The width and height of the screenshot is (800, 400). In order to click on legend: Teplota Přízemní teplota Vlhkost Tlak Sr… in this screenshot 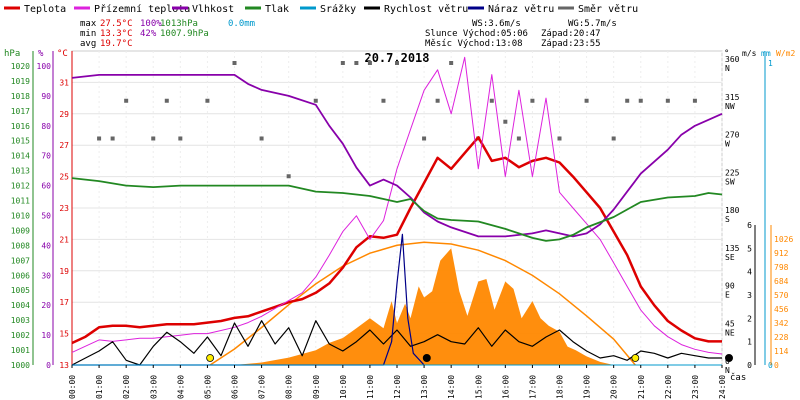, I will do `click(321, 9)`.